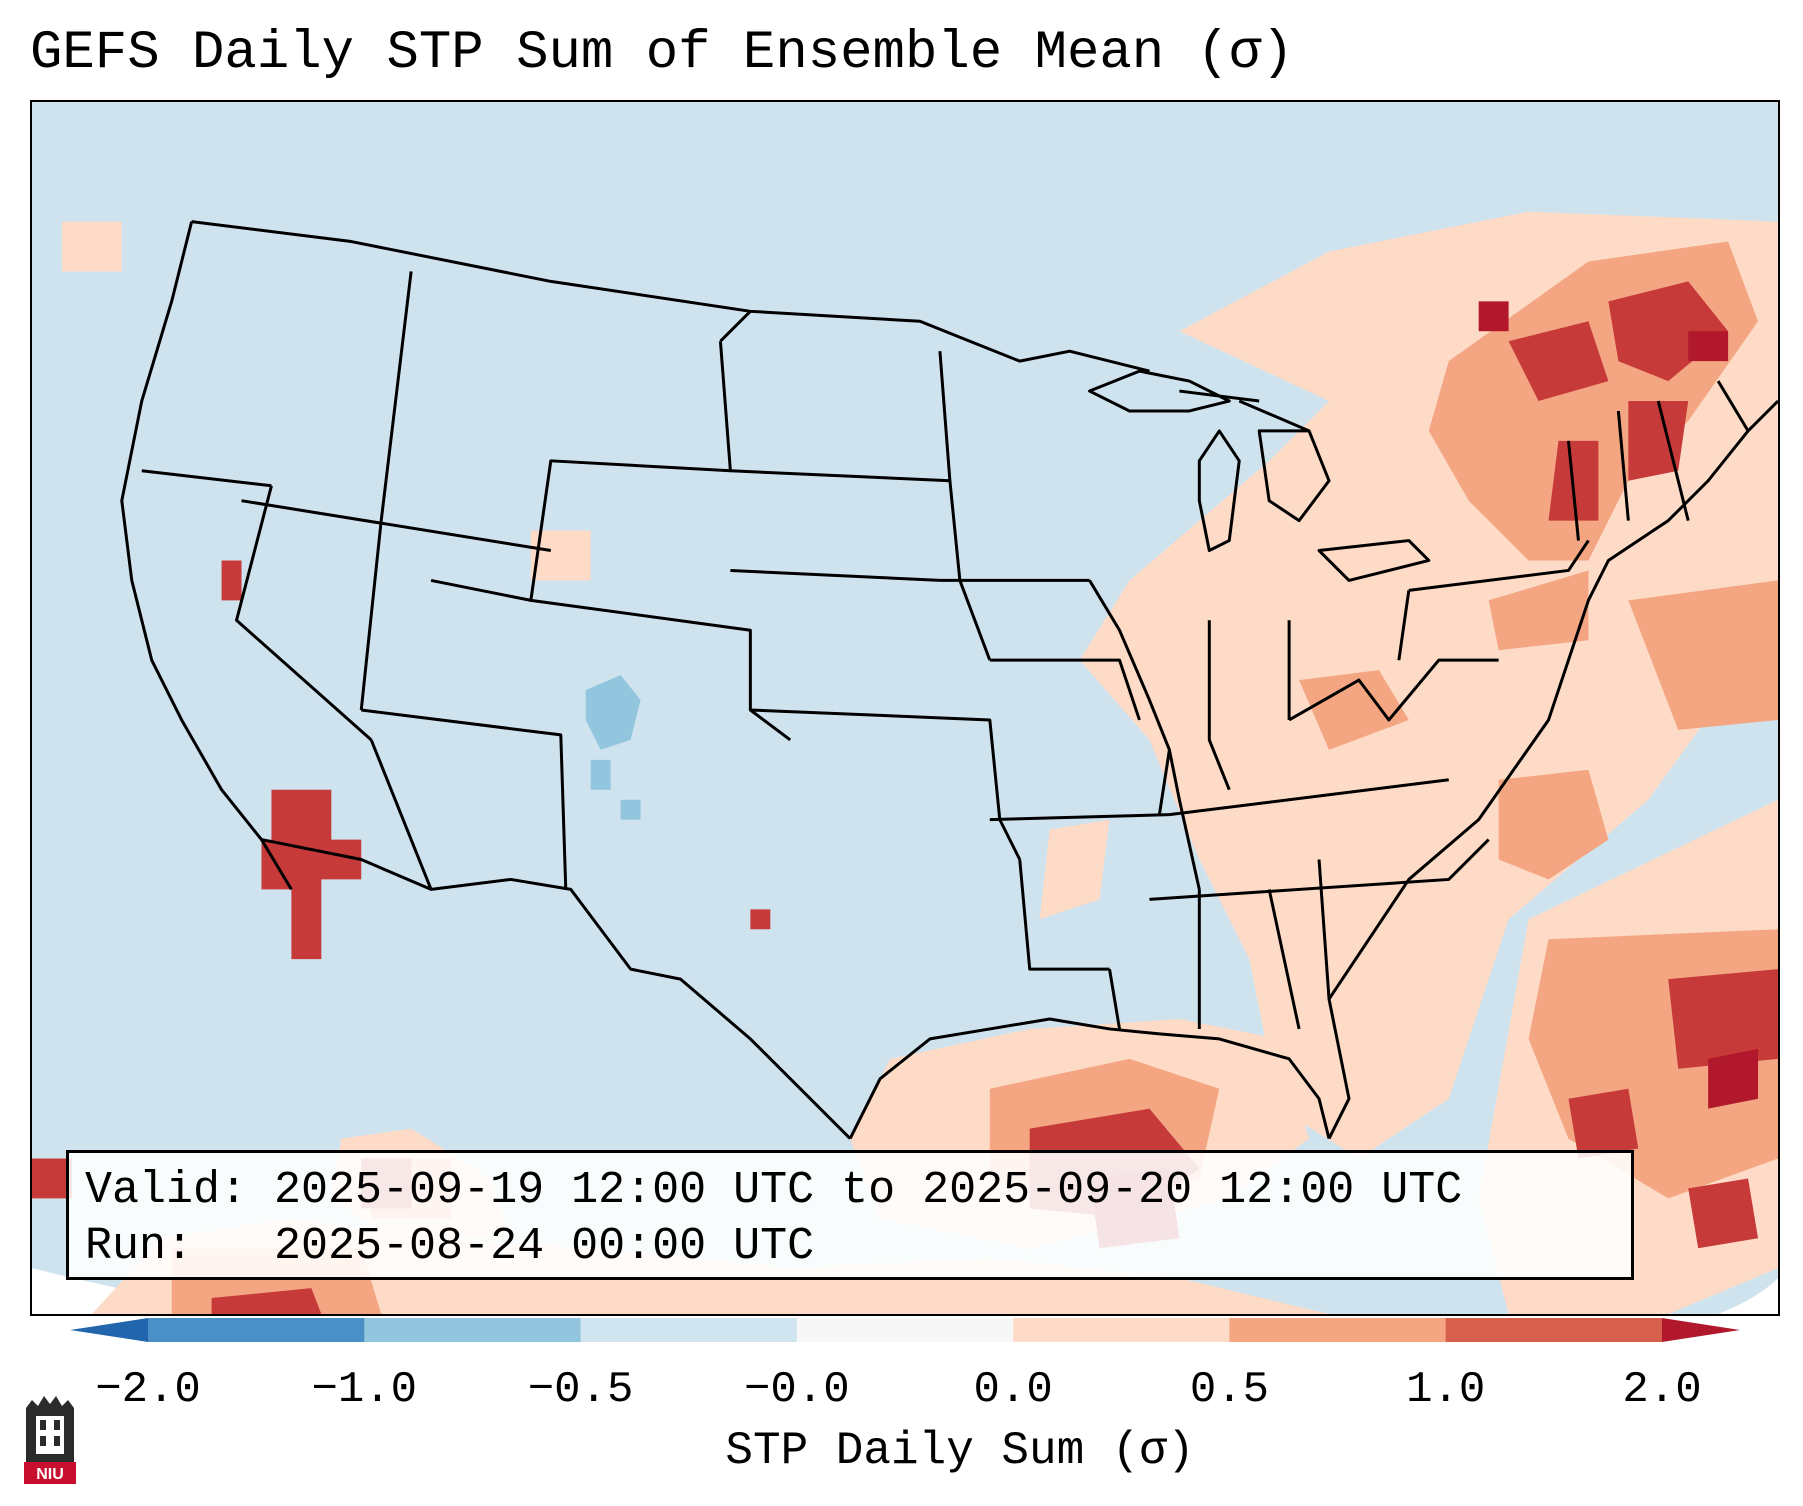 This screenshot has height=1506, width=1803. What do you see at coordinates (206, 556) in the screenshot?
I see `pacific-coast` at bounding box center [206, 556].